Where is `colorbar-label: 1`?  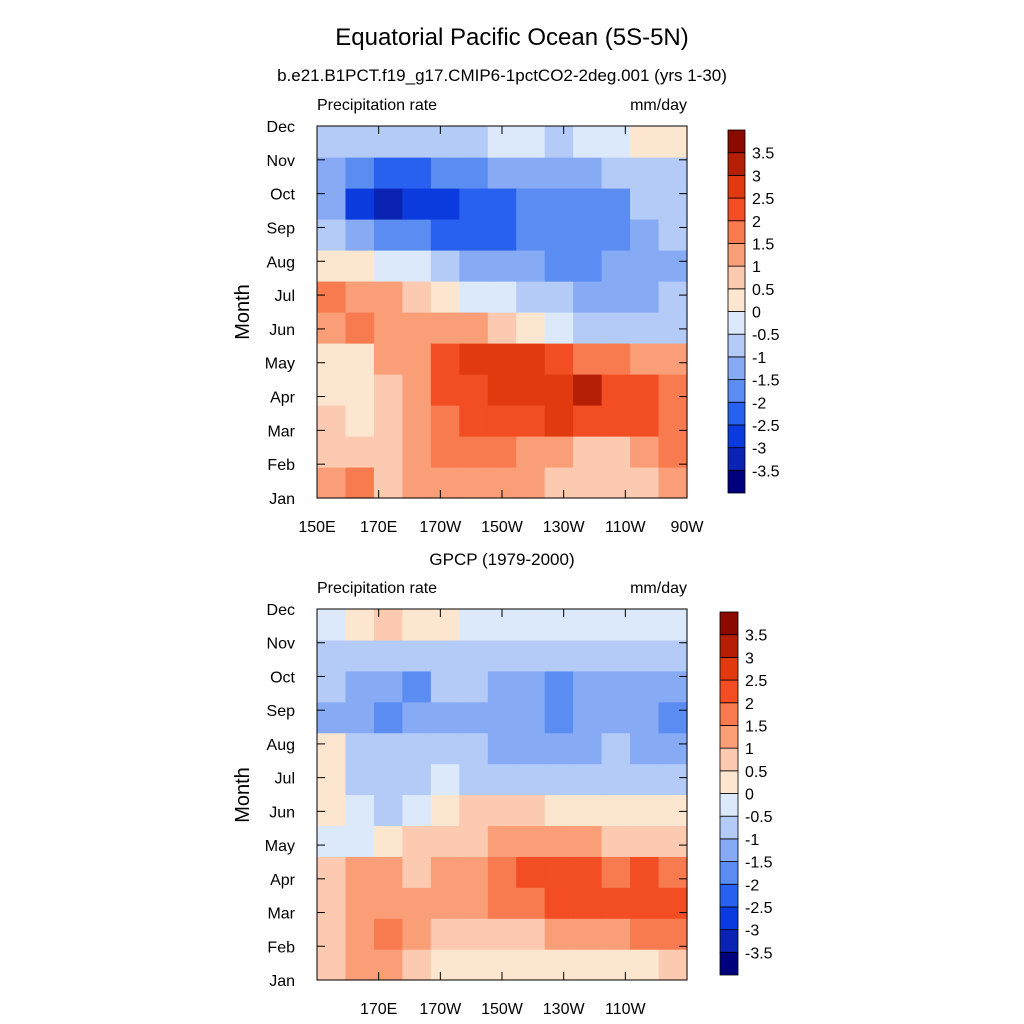 colorbar-label: 1 is located at coordinates (749, 749).